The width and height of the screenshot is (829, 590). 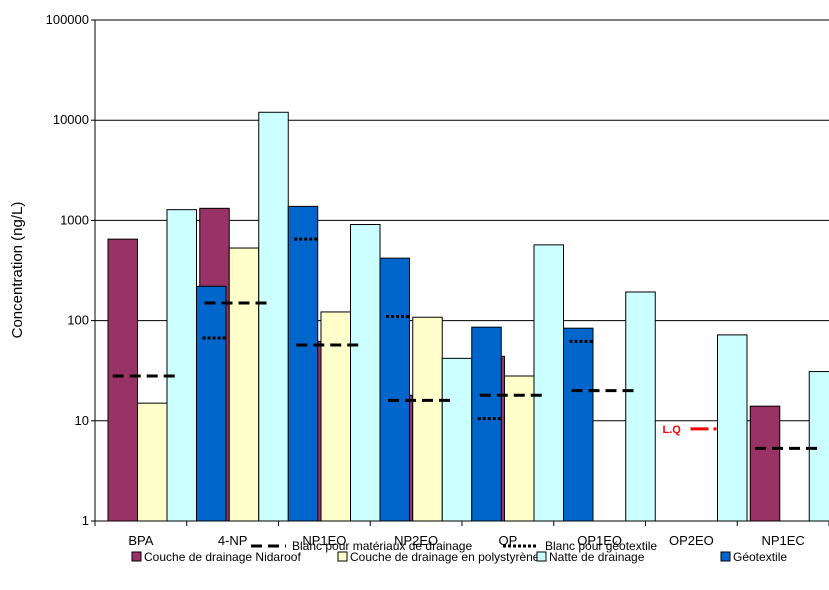 What do you see at coordinates (71, 119) in the screenshot?
I see `y-tick-label: 10000` at bounding box center [71, 119].